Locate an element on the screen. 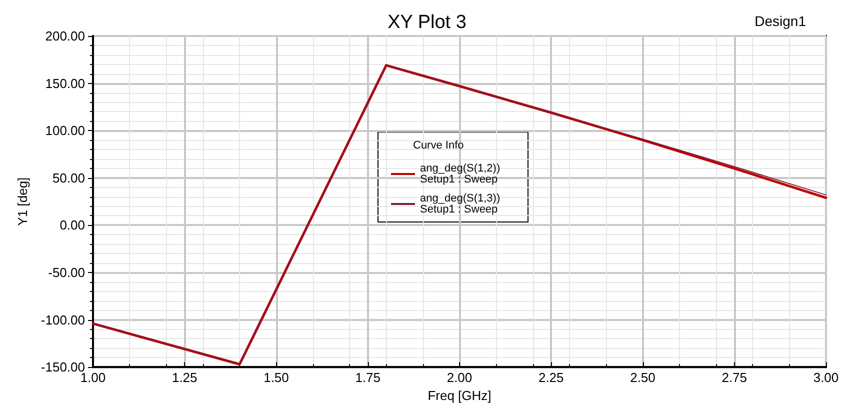 The height and width of the screenshot is (415, 854). legend-title: Curve Info is located at coordinates (438, 146).